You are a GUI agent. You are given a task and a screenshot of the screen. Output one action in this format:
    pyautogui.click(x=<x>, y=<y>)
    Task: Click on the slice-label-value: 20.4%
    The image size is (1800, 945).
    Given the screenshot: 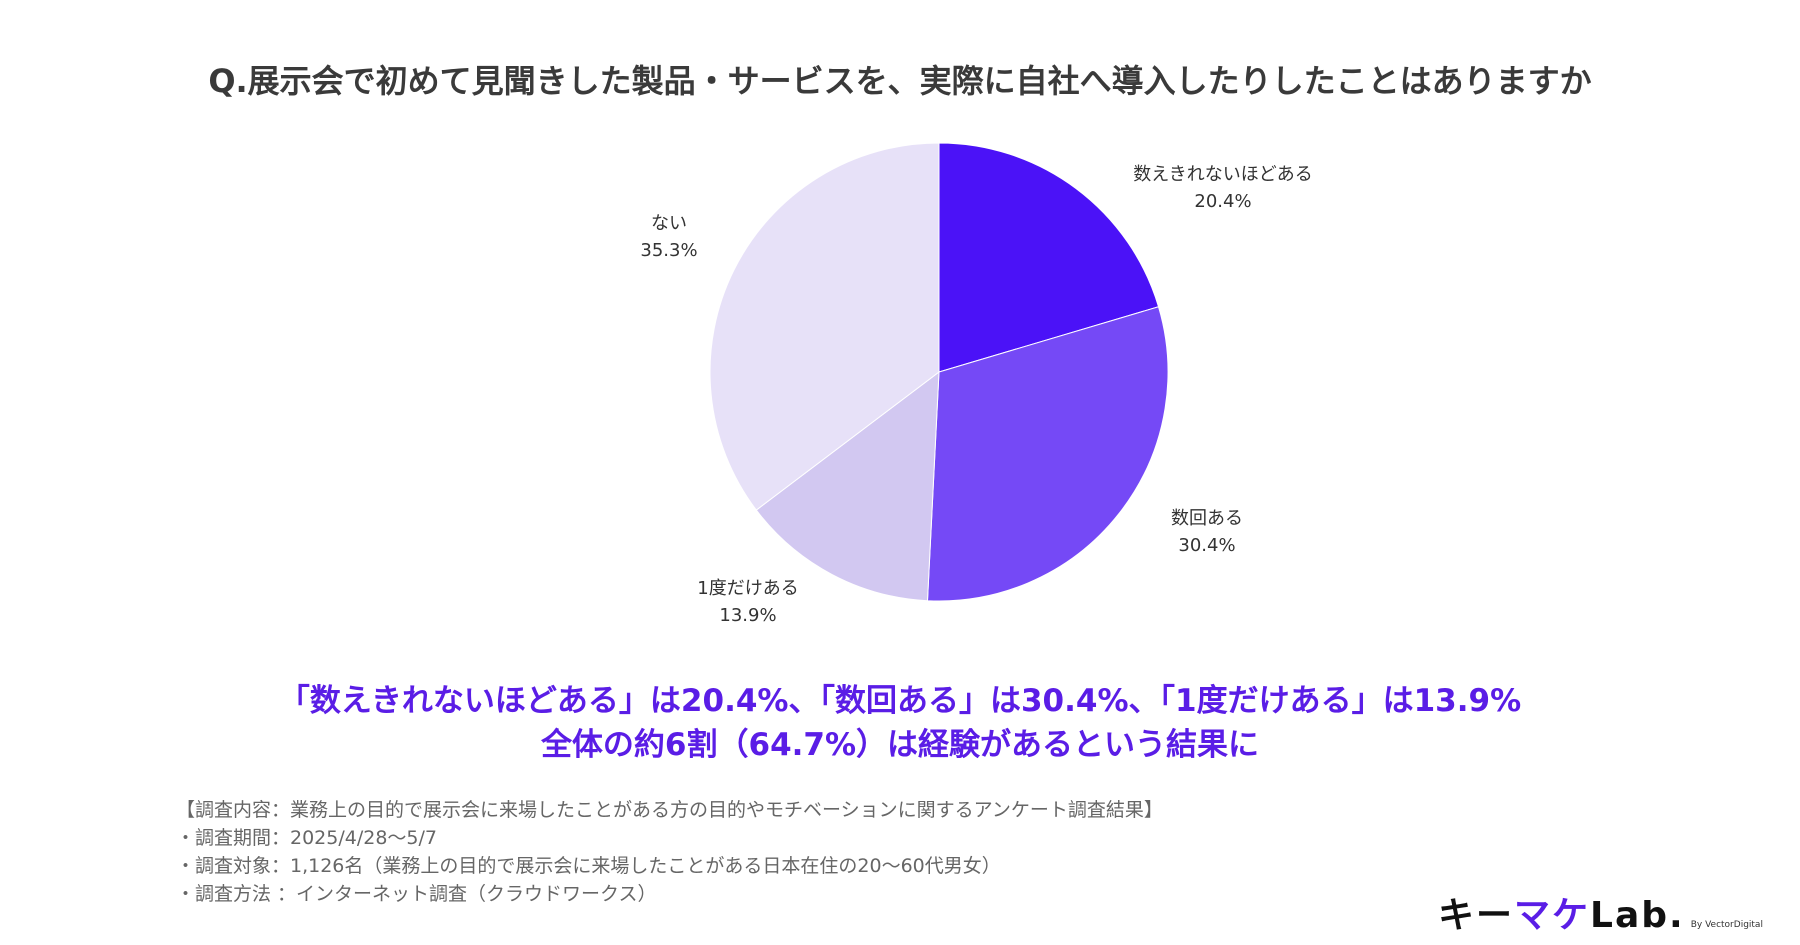 What is the action you would take?
    pyautogui.click(x=1223, y=201)
    